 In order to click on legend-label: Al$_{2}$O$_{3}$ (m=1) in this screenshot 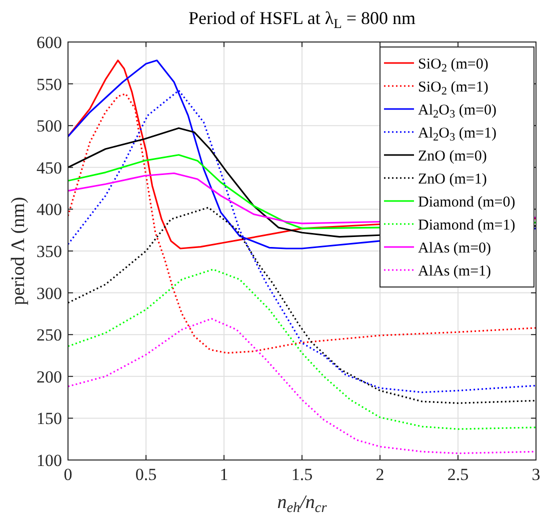, I will do `click(457, 134)`.